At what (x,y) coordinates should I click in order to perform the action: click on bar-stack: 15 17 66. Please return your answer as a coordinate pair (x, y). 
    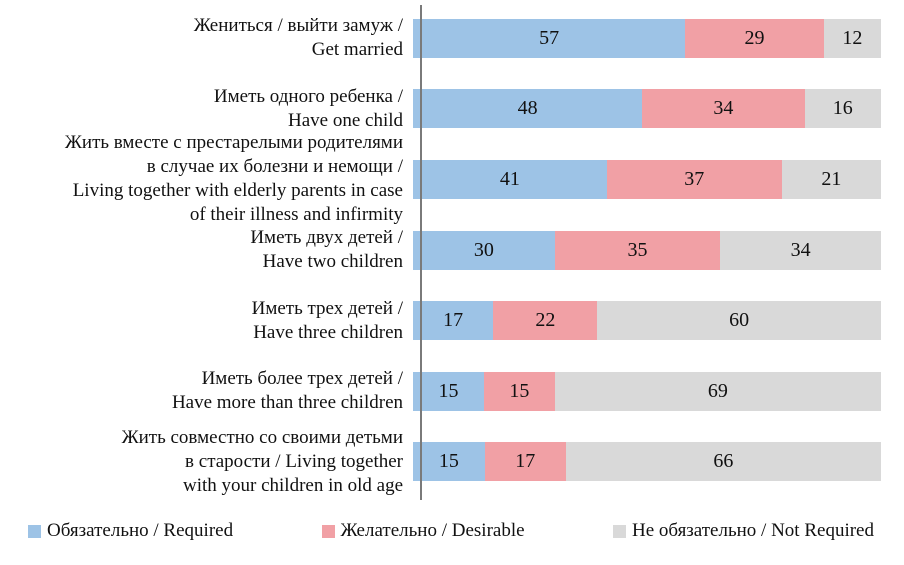
    Looking at the image, I should click on (647, 462).